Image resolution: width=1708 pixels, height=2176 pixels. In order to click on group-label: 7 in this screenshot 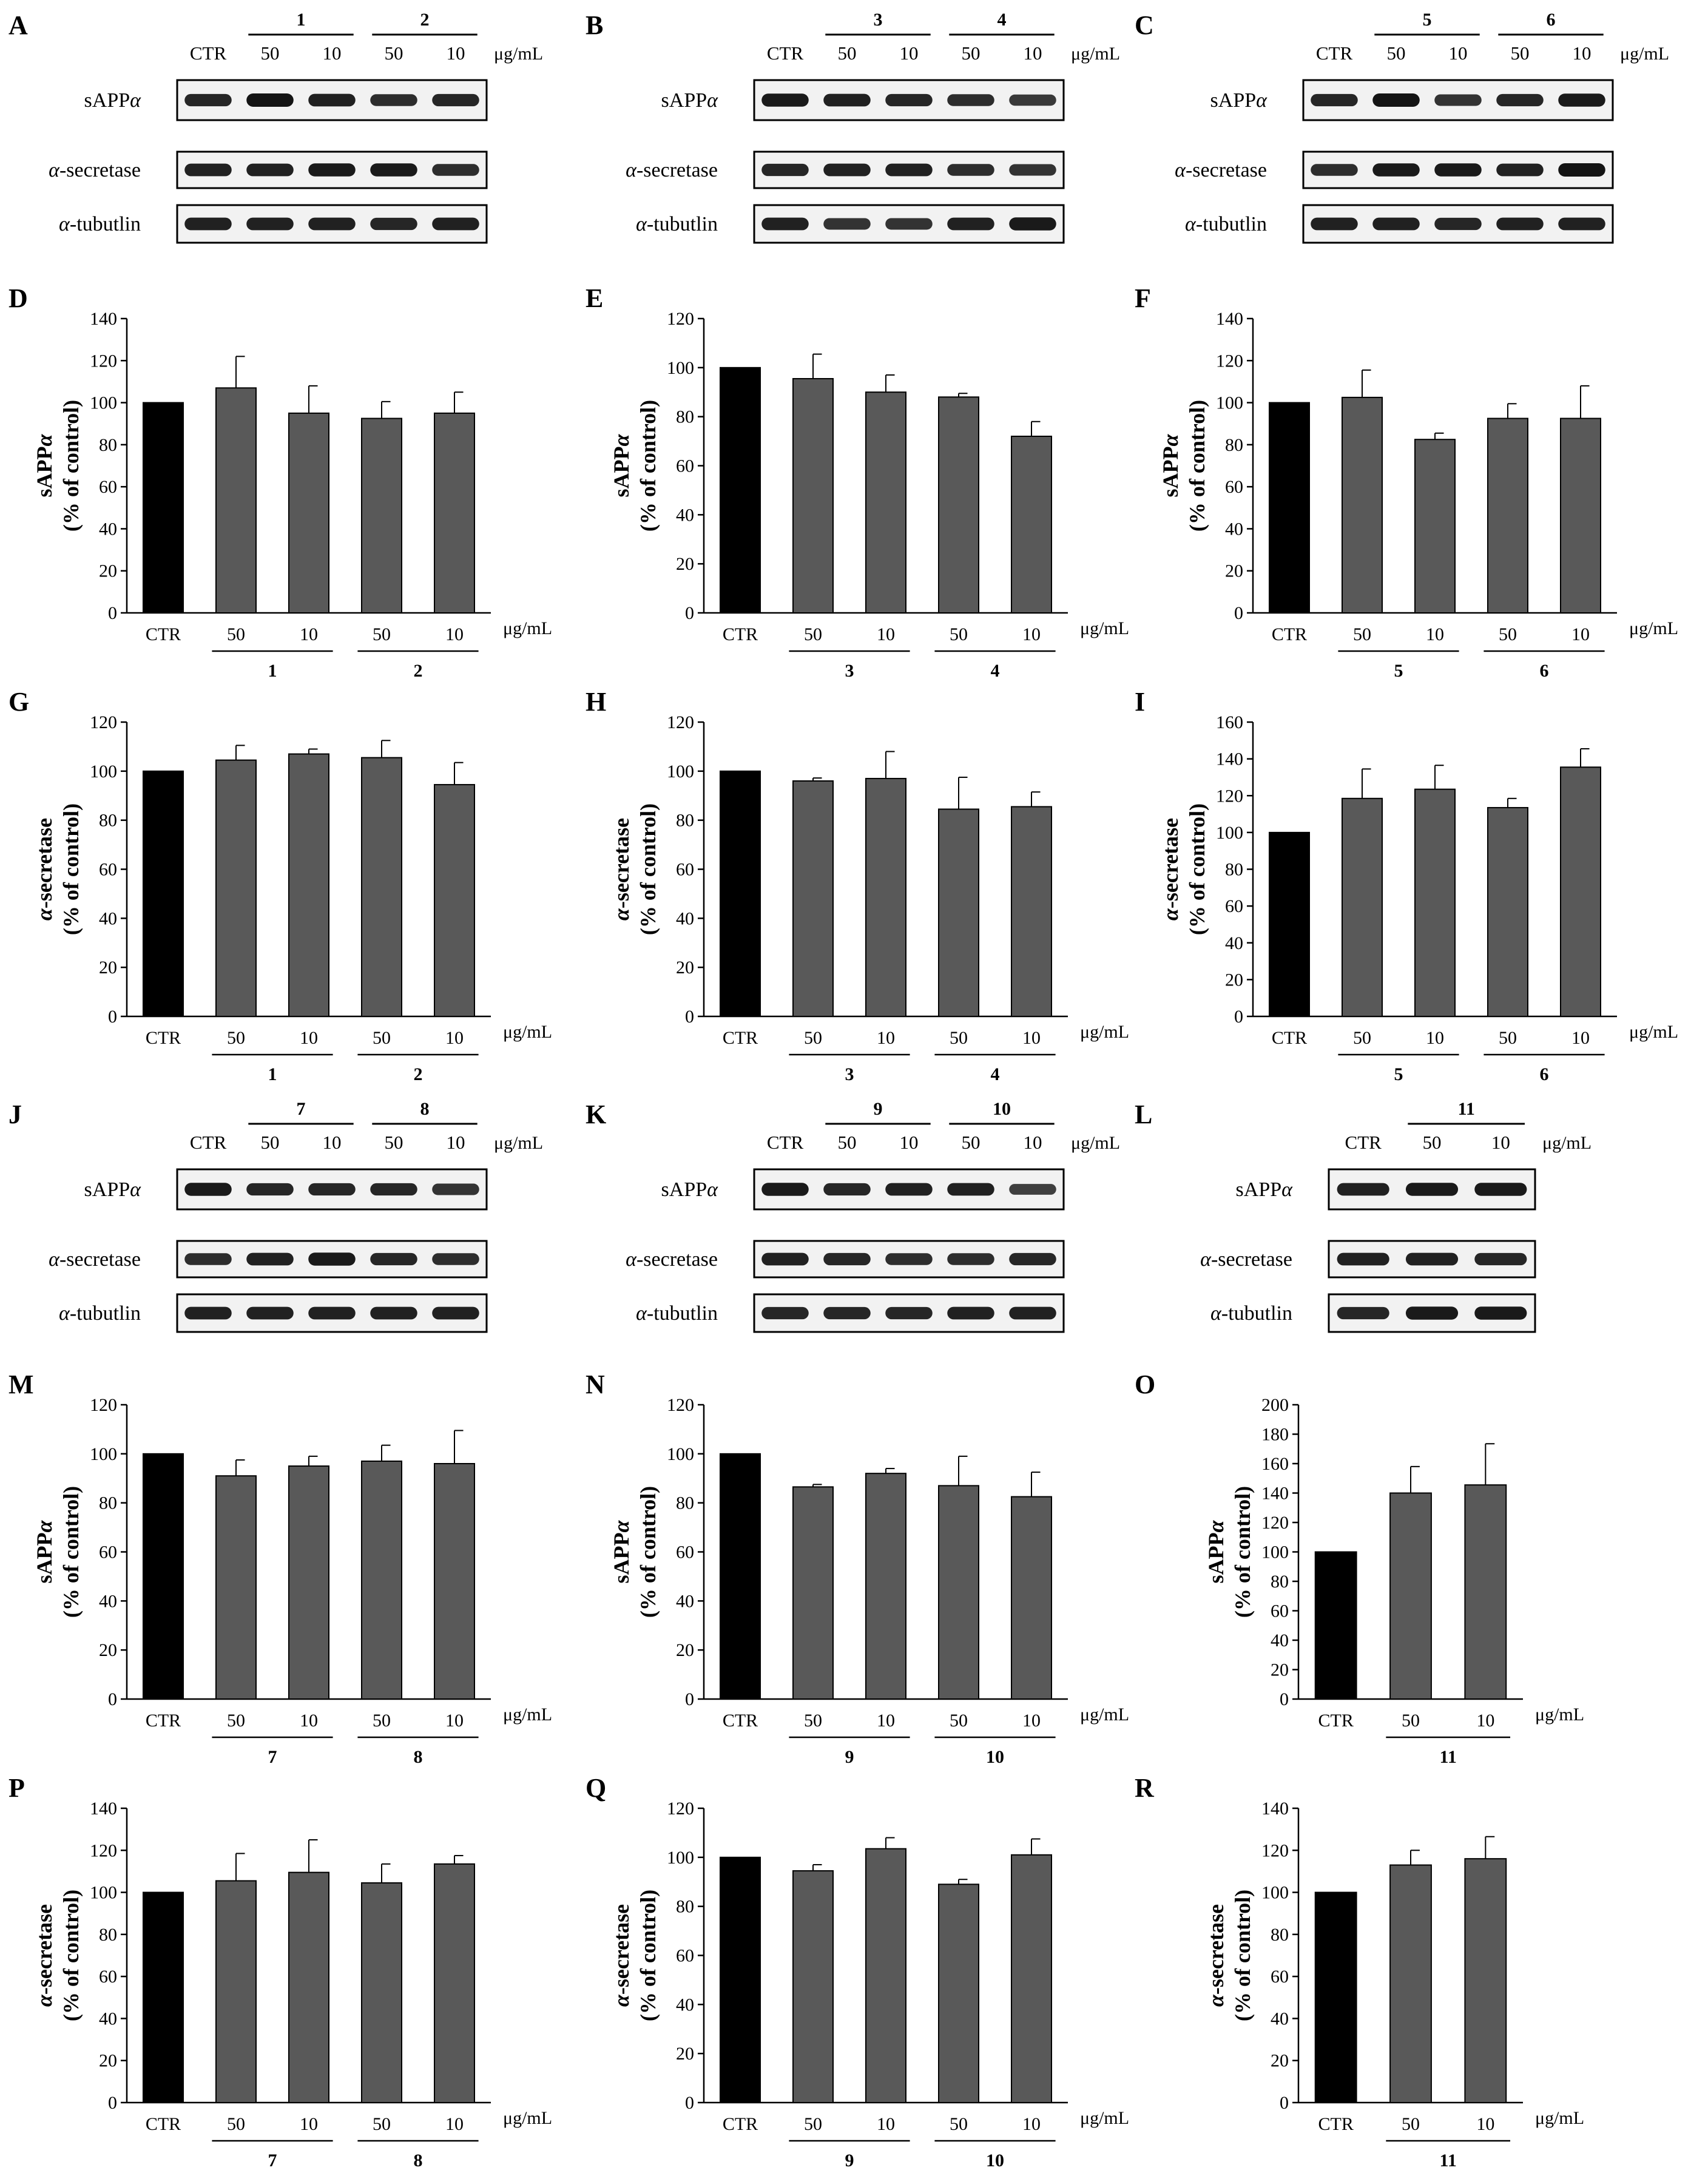, I will do `click(272, 1757)`.